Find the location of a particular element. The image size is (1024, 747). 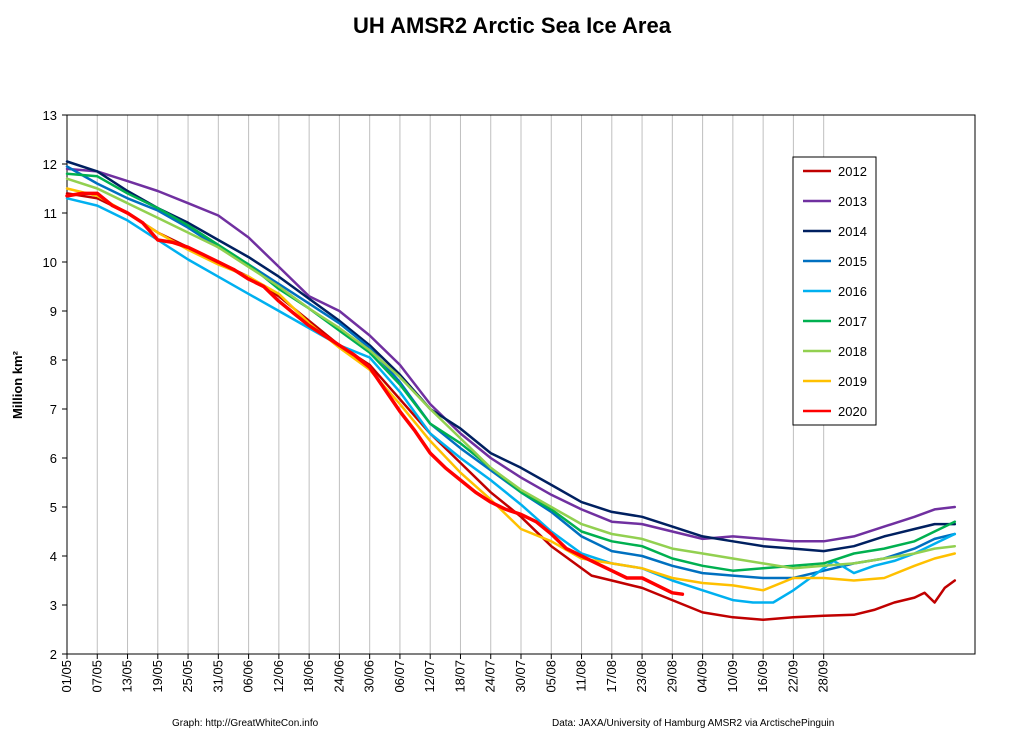

x-tick-label: 24/07 is located at coordinates (490, 676).